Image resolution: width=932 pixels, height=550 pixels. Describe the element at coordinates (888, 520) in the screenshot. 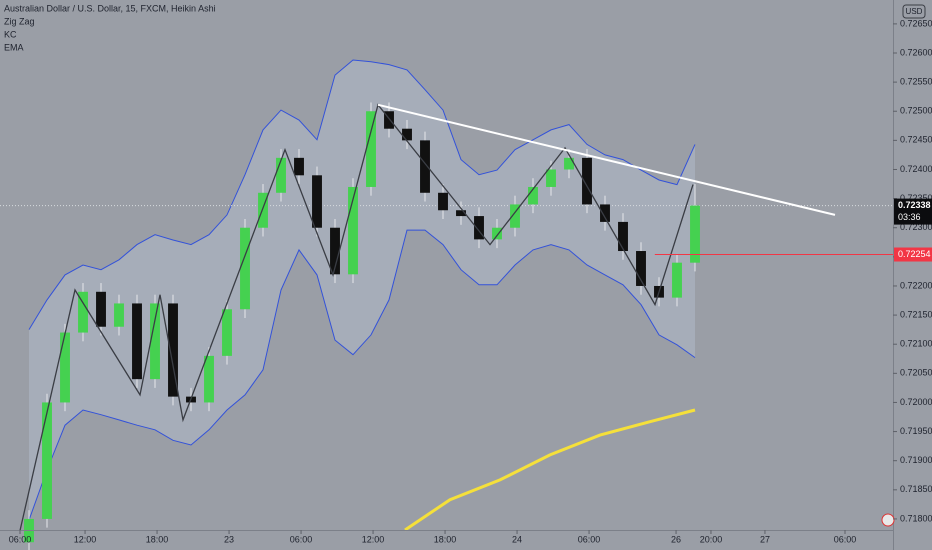

I see `logo-icon` at that location.